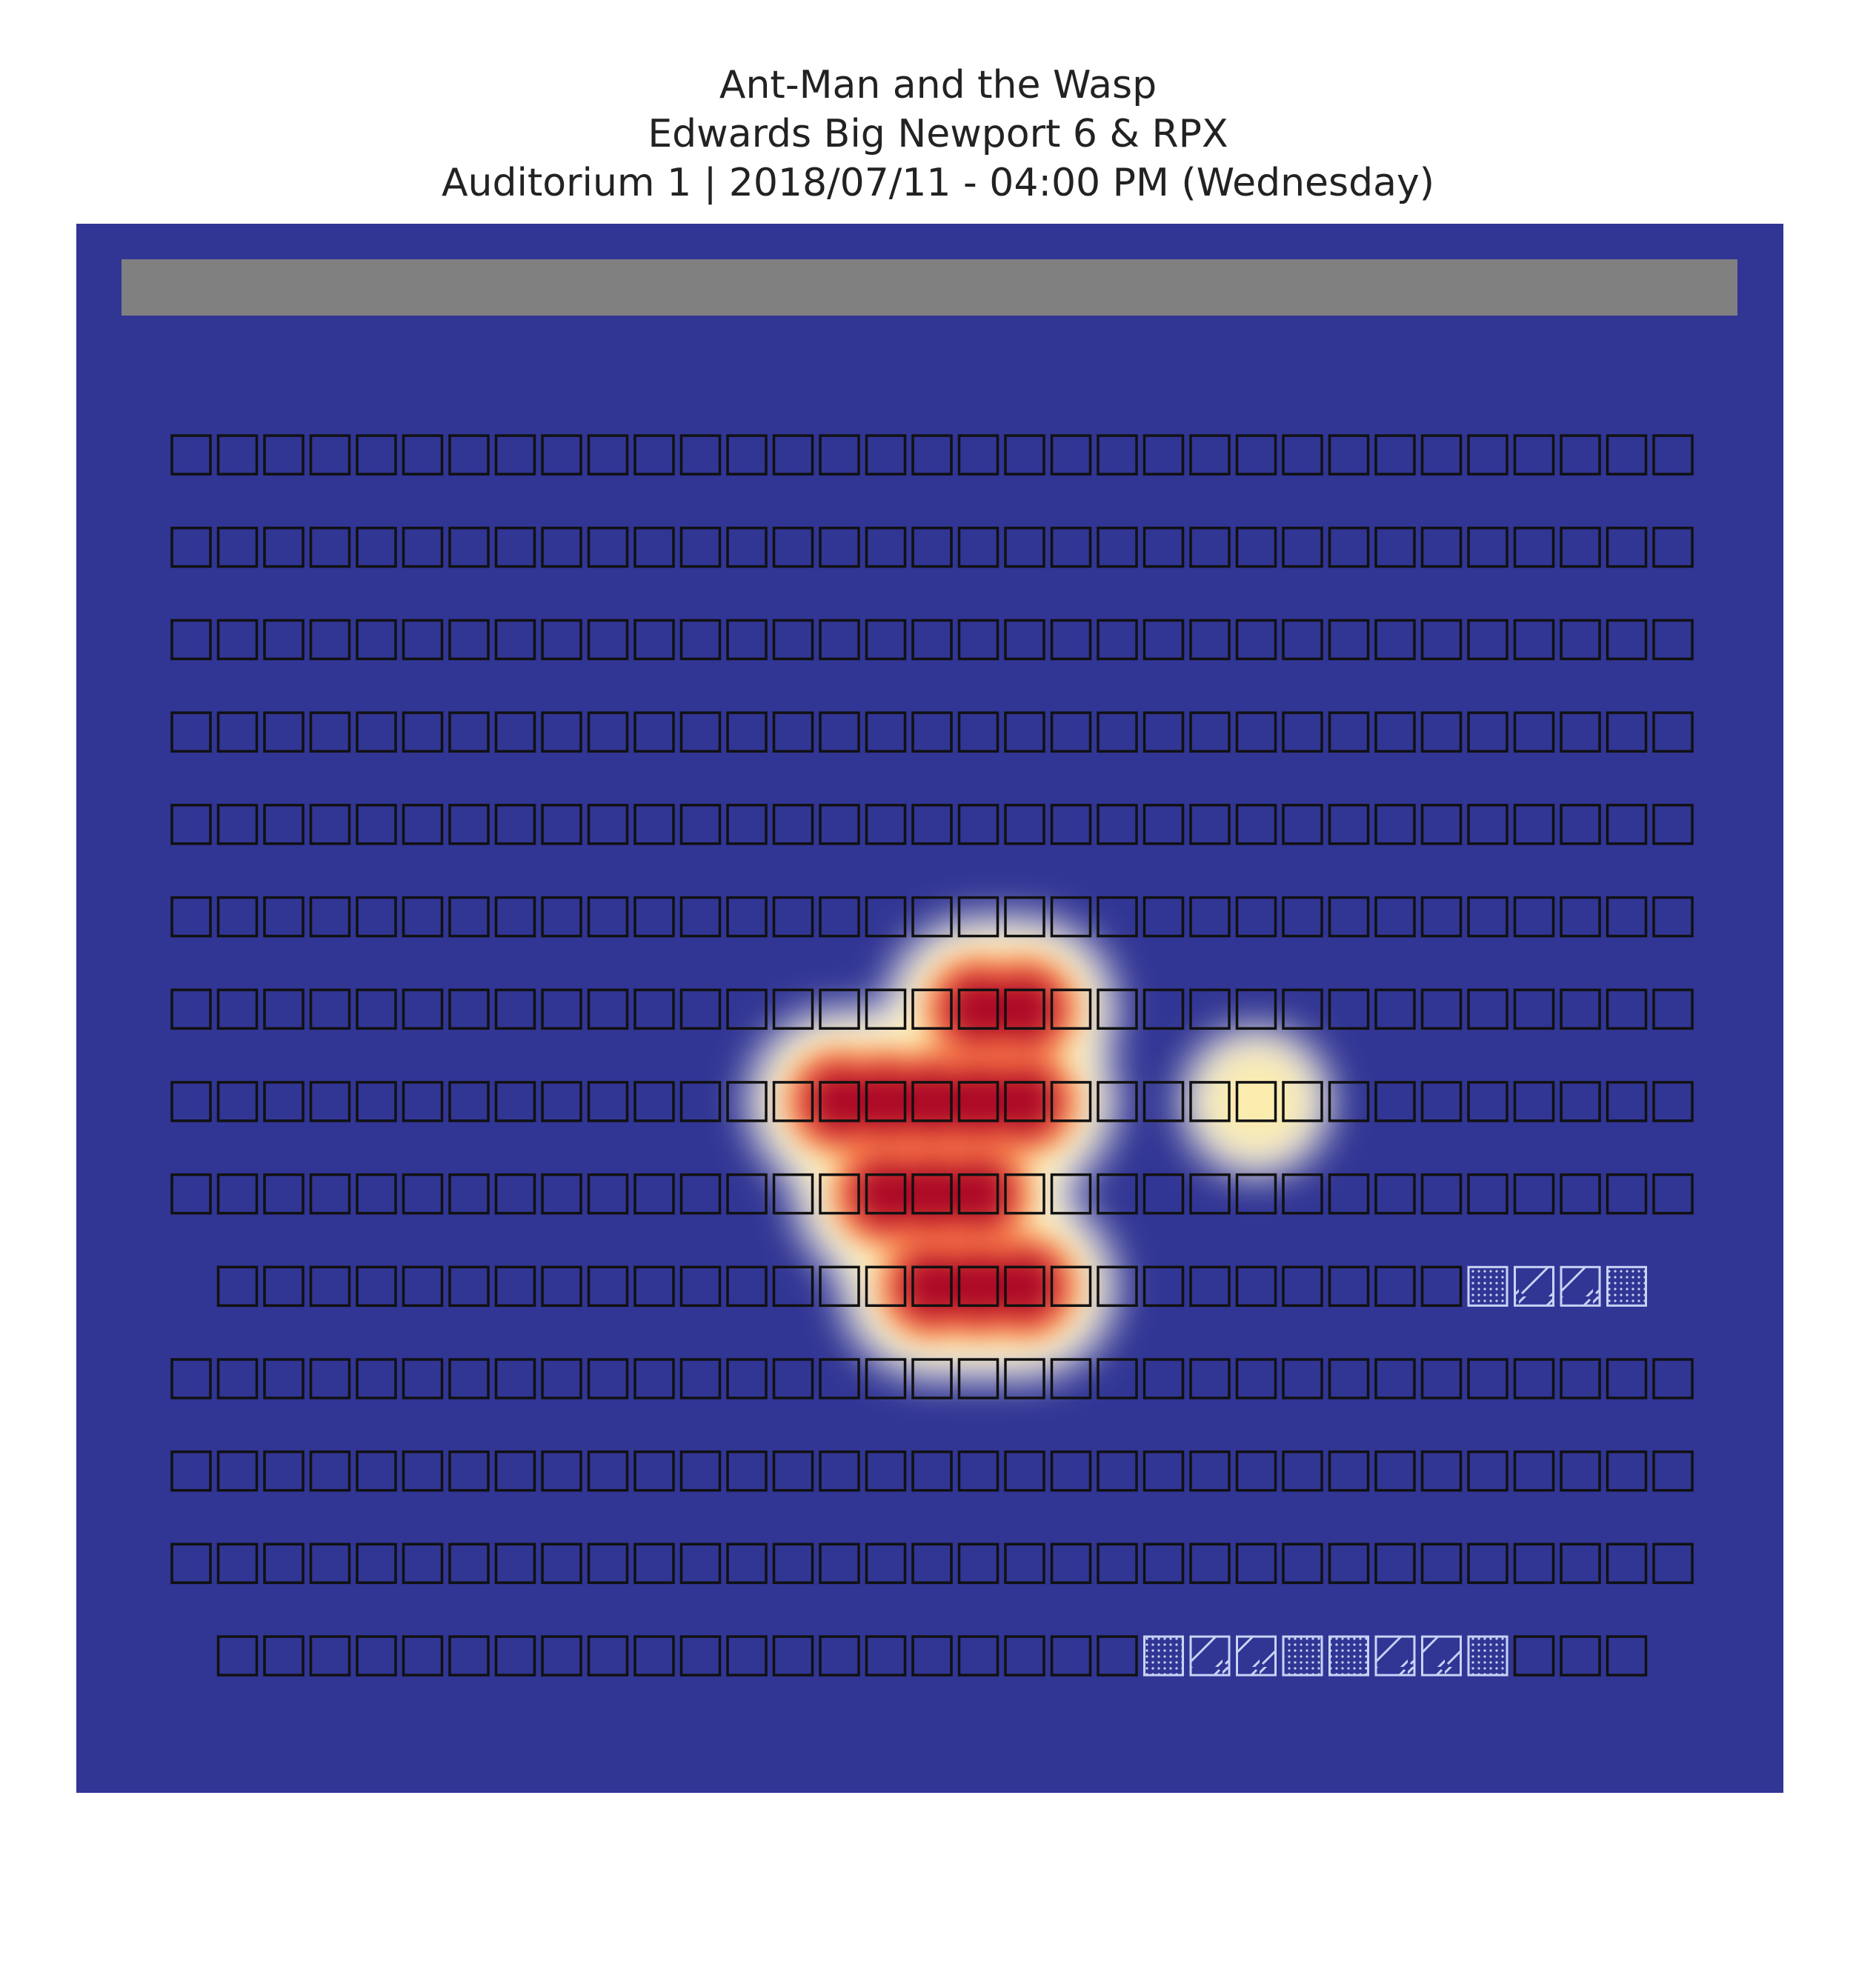  What do you see at coordinates (1534, 640) in the screenshot?
I see `seat-r3-s30` at bounding box center [1534, 640].